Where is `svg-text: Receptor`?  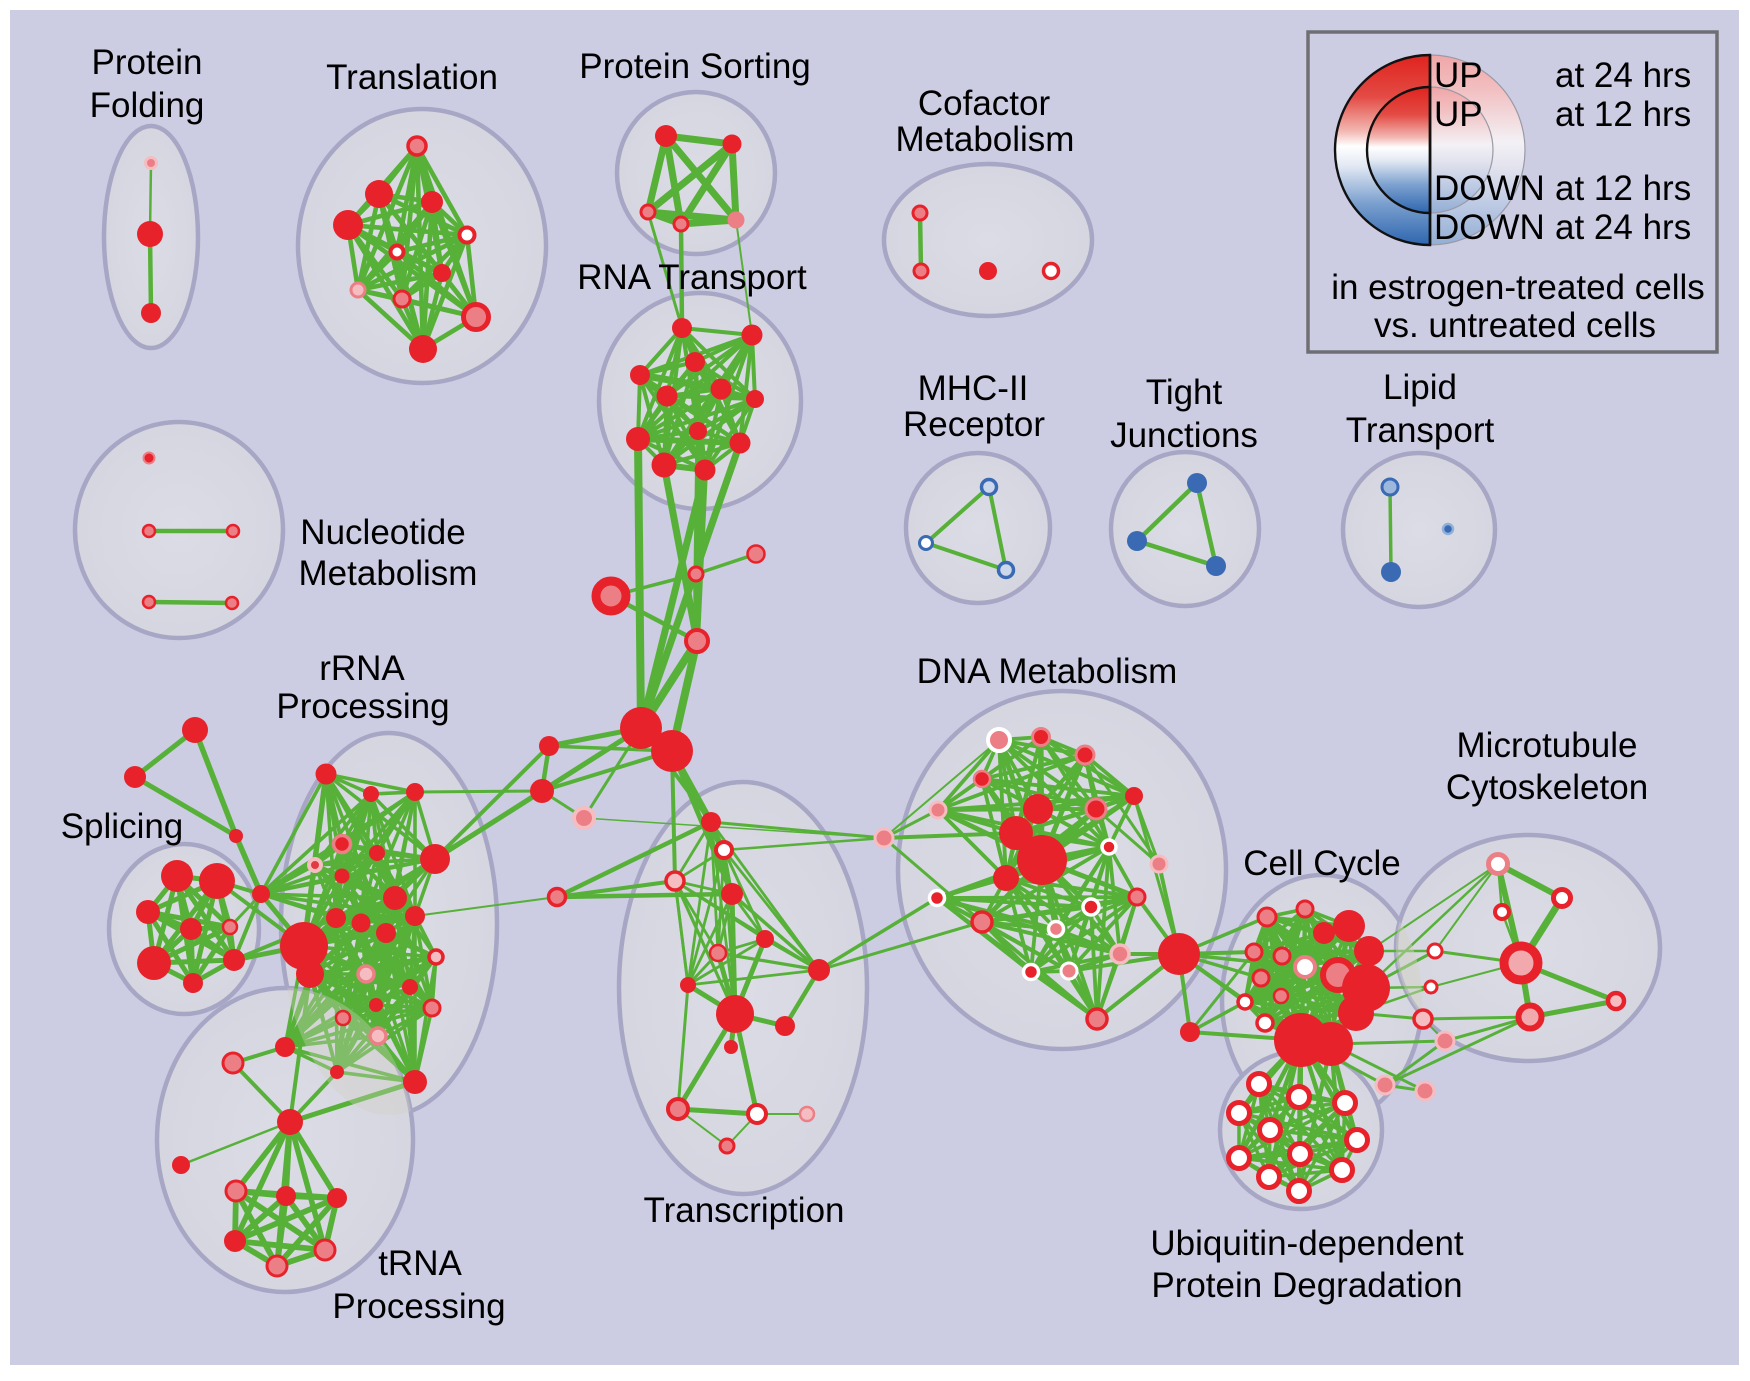
svg-text: Receptor is located at coordinates (974, 424).